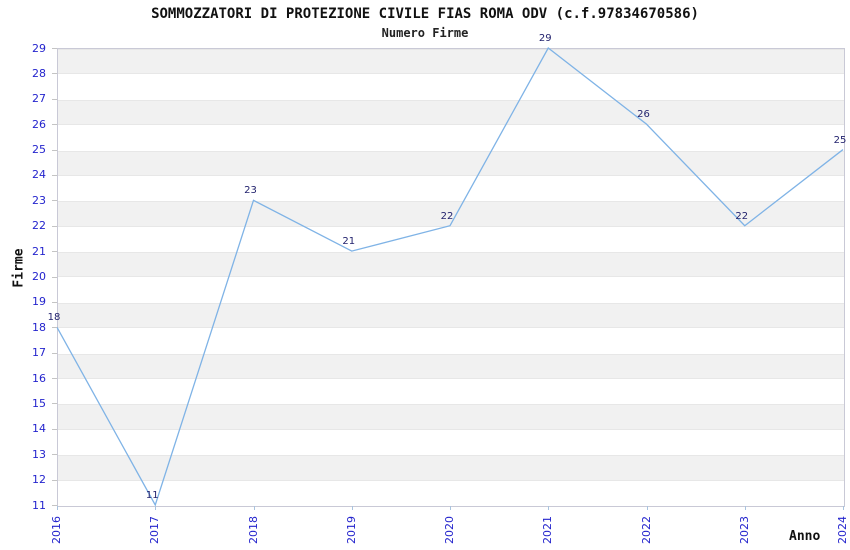 This screenshot has height=550, width=850. What do you see at coordinates (56, 530) in the screenshot?
I see `x-tick-label: 2016` at bounding box center [56, 530].